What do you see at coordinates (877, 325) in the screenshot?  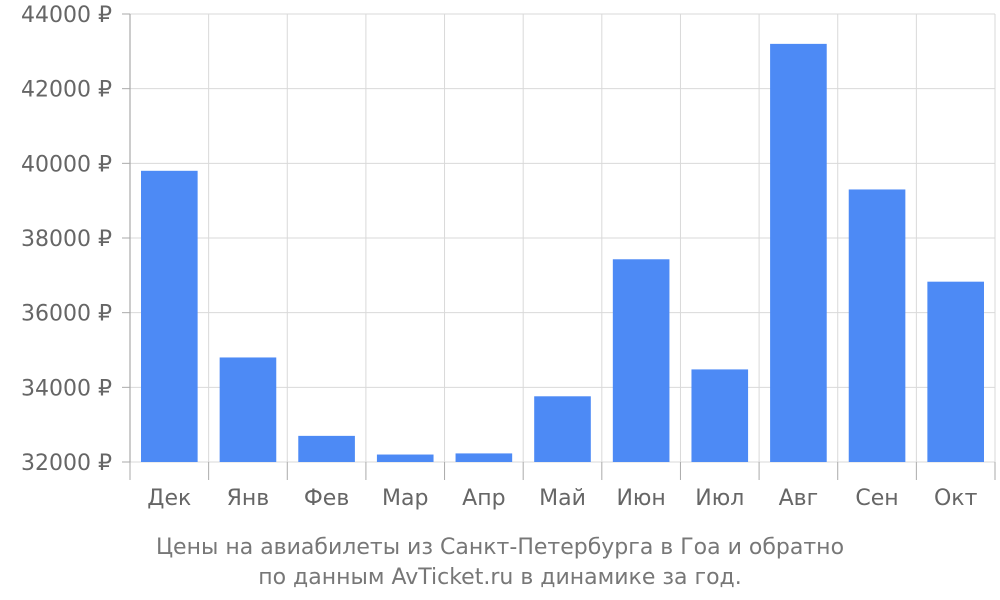 I see `bar-Сен` at bounding box center [877, 325].